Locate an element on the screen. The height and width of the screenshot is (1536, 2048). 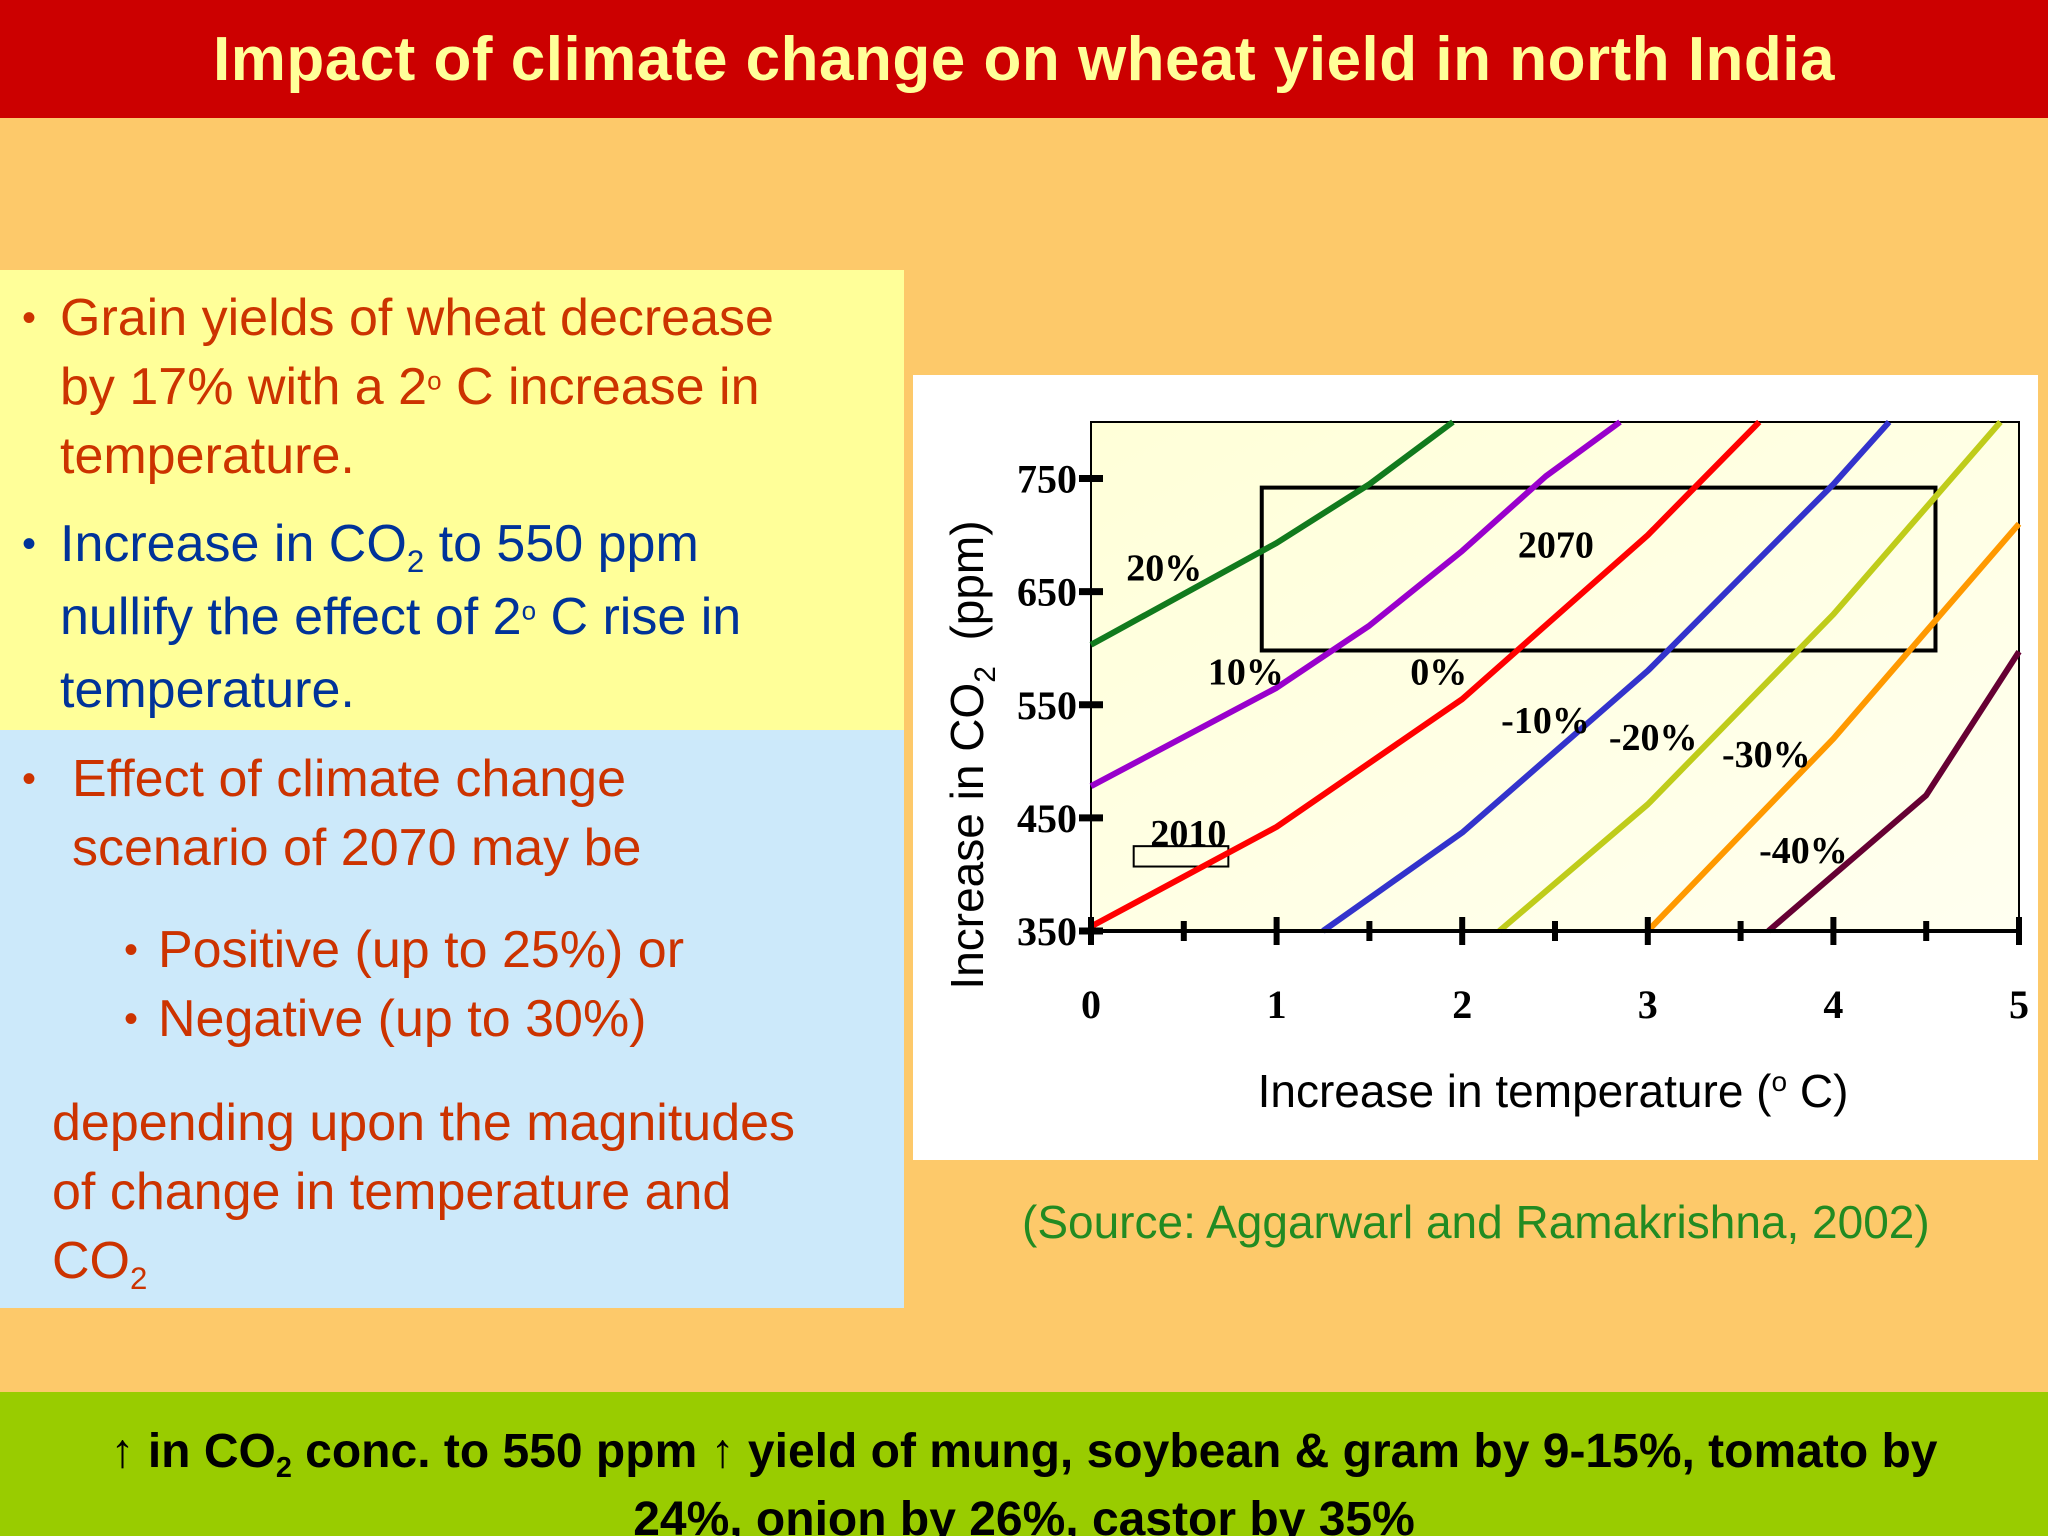
year-annotation: 2070 is located at coordinates (1556, 546).